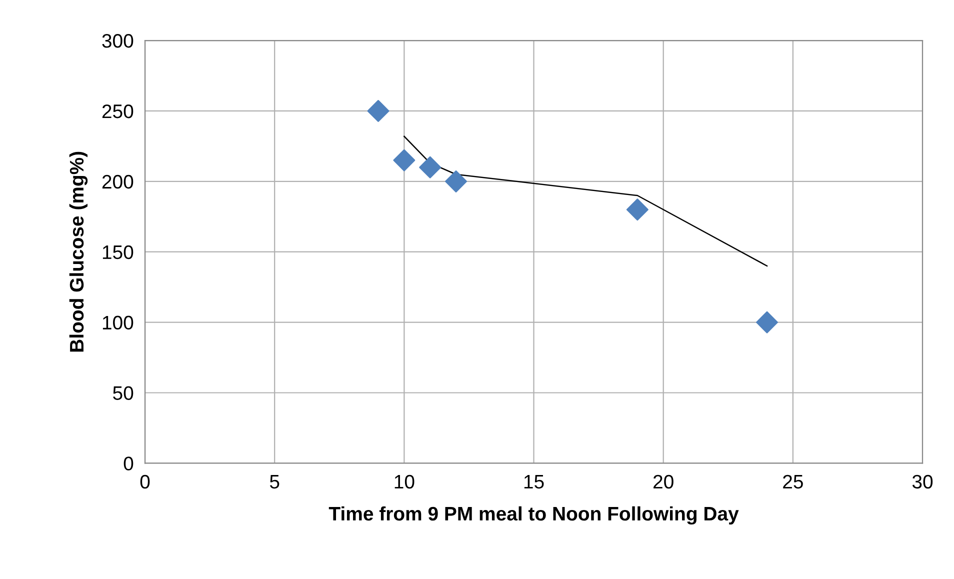 The height and width of the screenshot is (579, 954). I want to click on y-tick-label: 200, so click(118, 181).